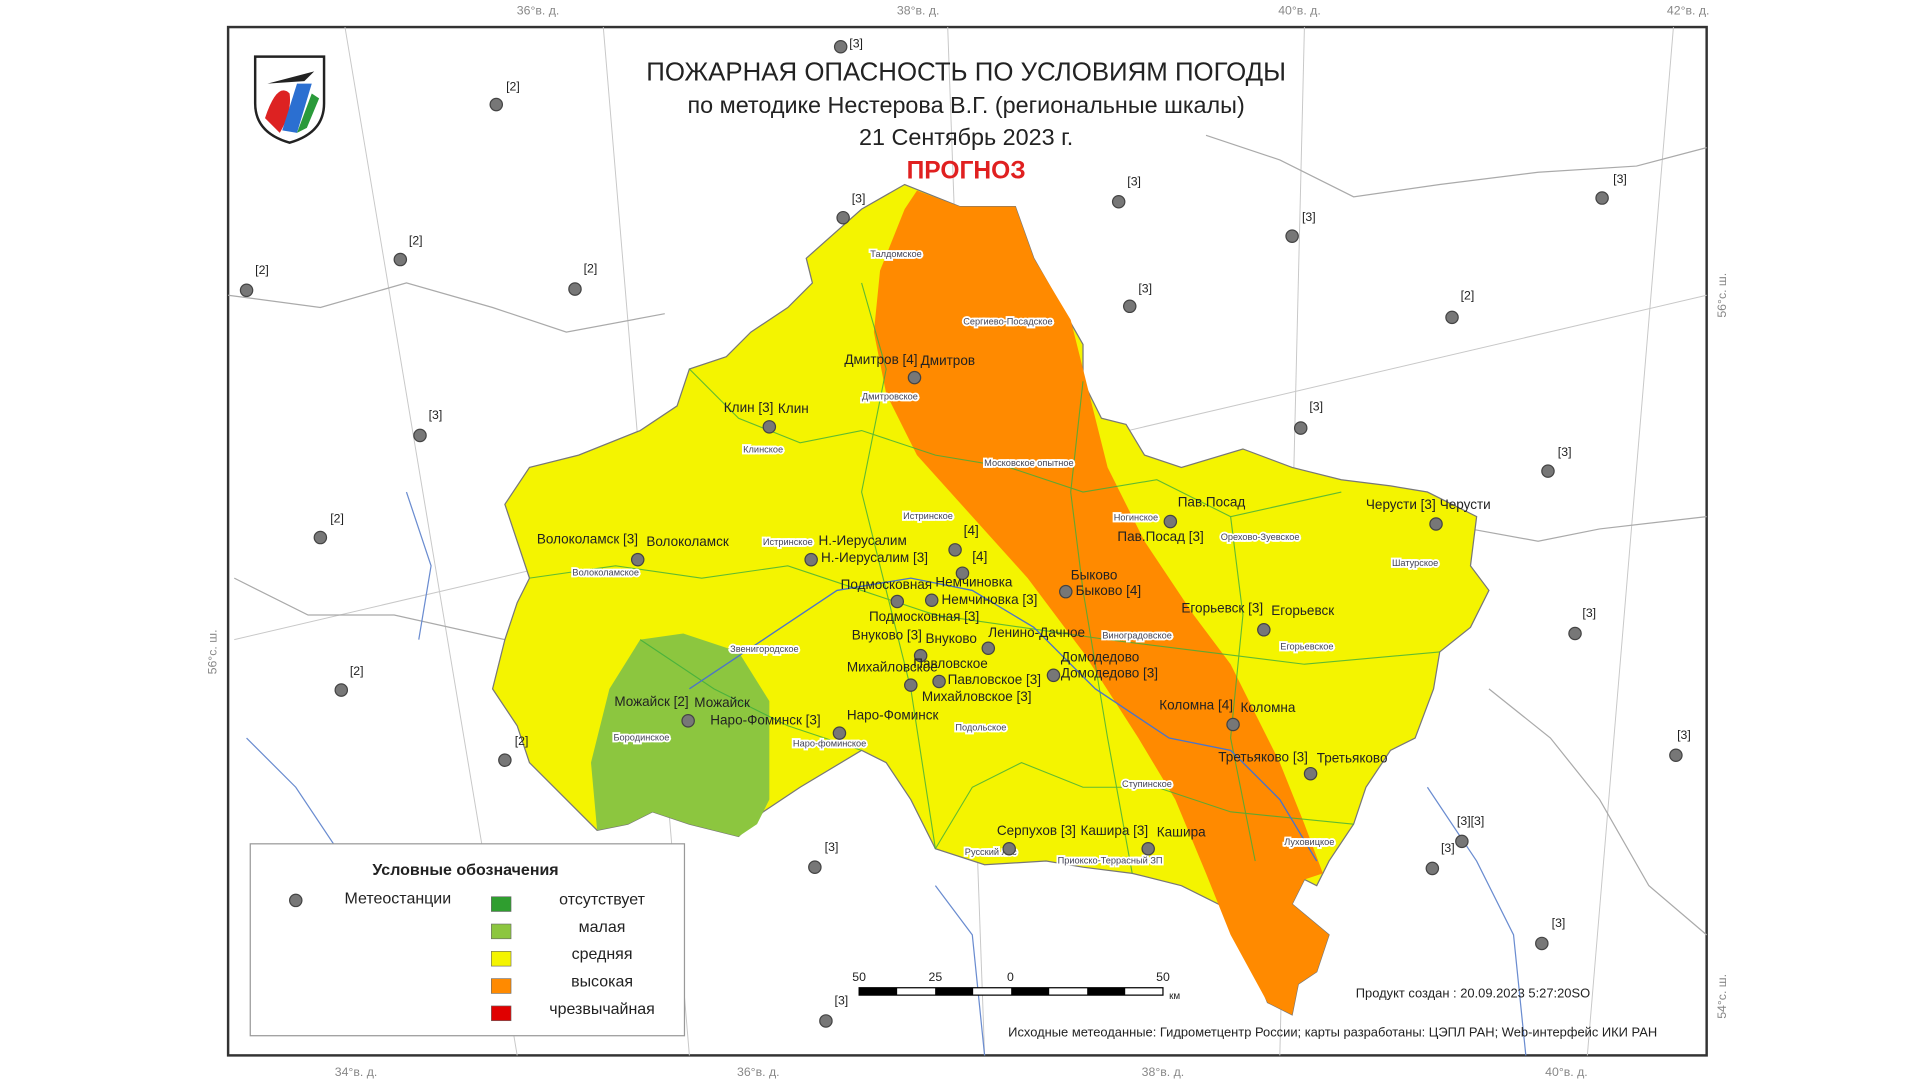  Describe the element at coordinates (1163, 977) in the screenshot. I see `scale-label: 50` at that location.